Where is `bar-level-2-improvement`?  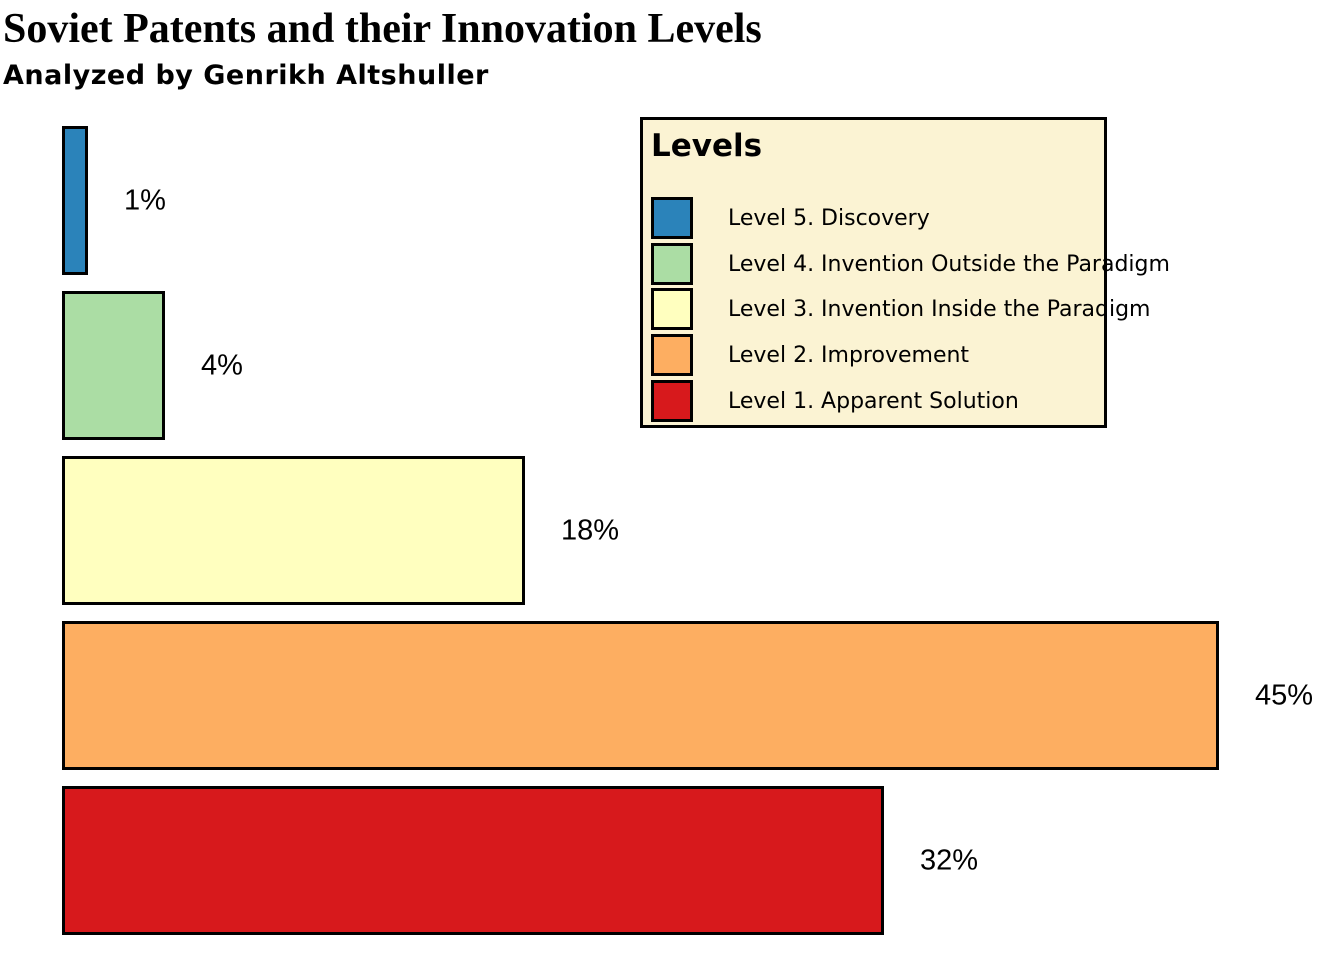
bar-level-2-improvement is located at coordinates (640, 695).